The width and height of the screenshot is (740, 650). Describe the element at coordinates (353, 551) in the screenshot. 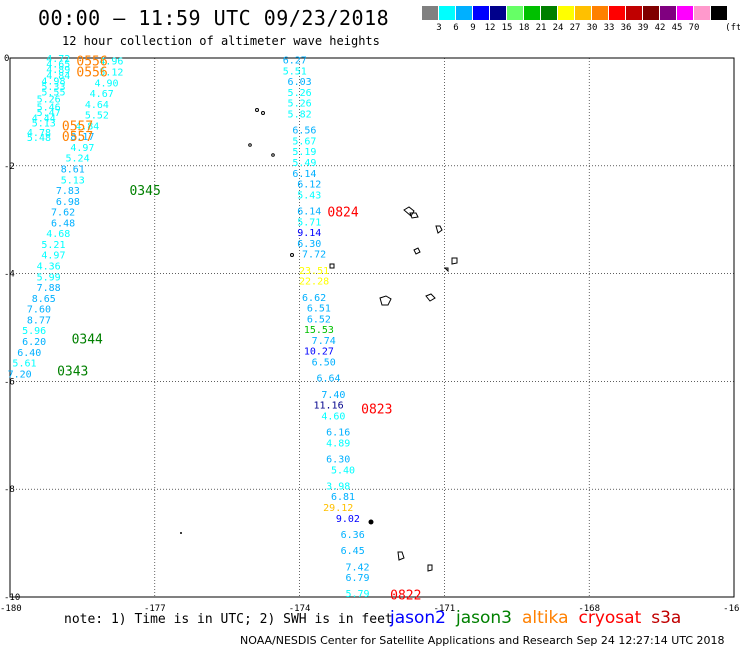

I see `swh-value: 6.45` at that location.